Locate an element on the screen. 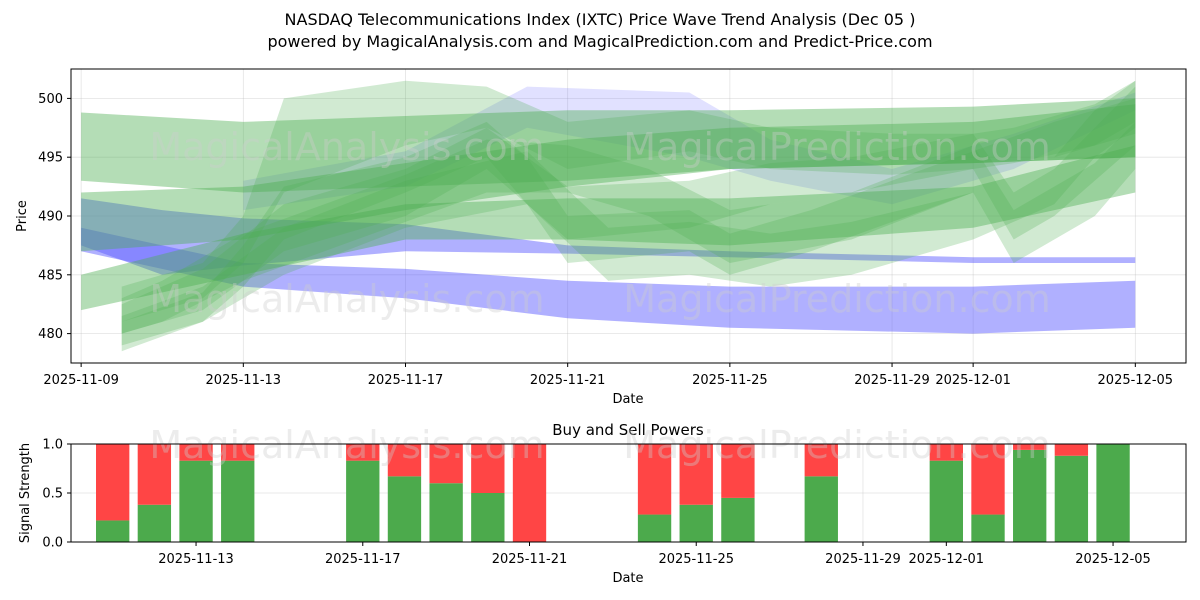 This screenshot has width=1200, height=600. power-ytick-label: 0.5 is located at coordinates (52, 494).